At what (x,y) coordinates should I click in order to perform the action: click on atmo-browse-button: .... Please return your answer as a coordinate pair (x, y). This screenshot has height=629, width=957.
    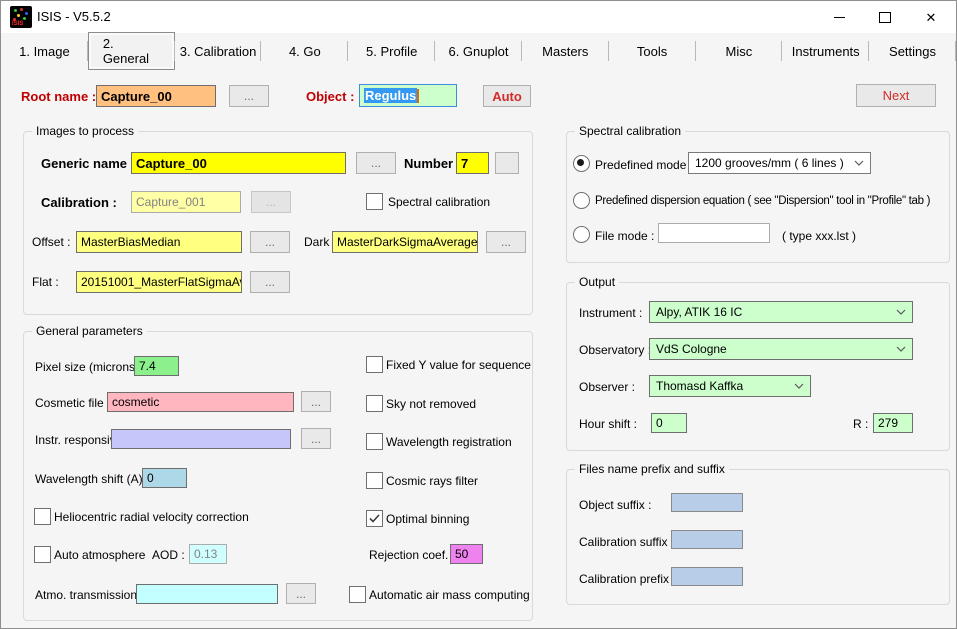
    Looking at the image, I should click on (301, 593).